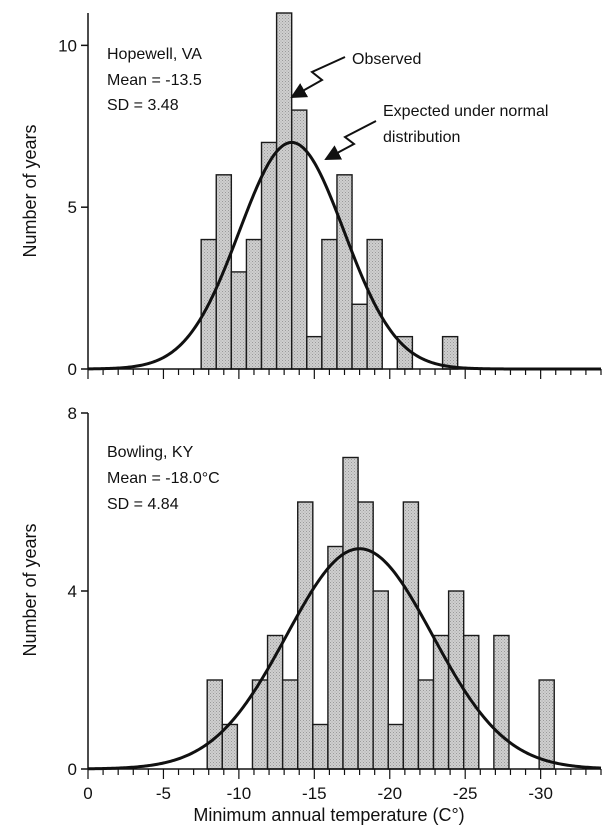  I want to click on bottom-x-tick-label: -15, so click(314, 793).